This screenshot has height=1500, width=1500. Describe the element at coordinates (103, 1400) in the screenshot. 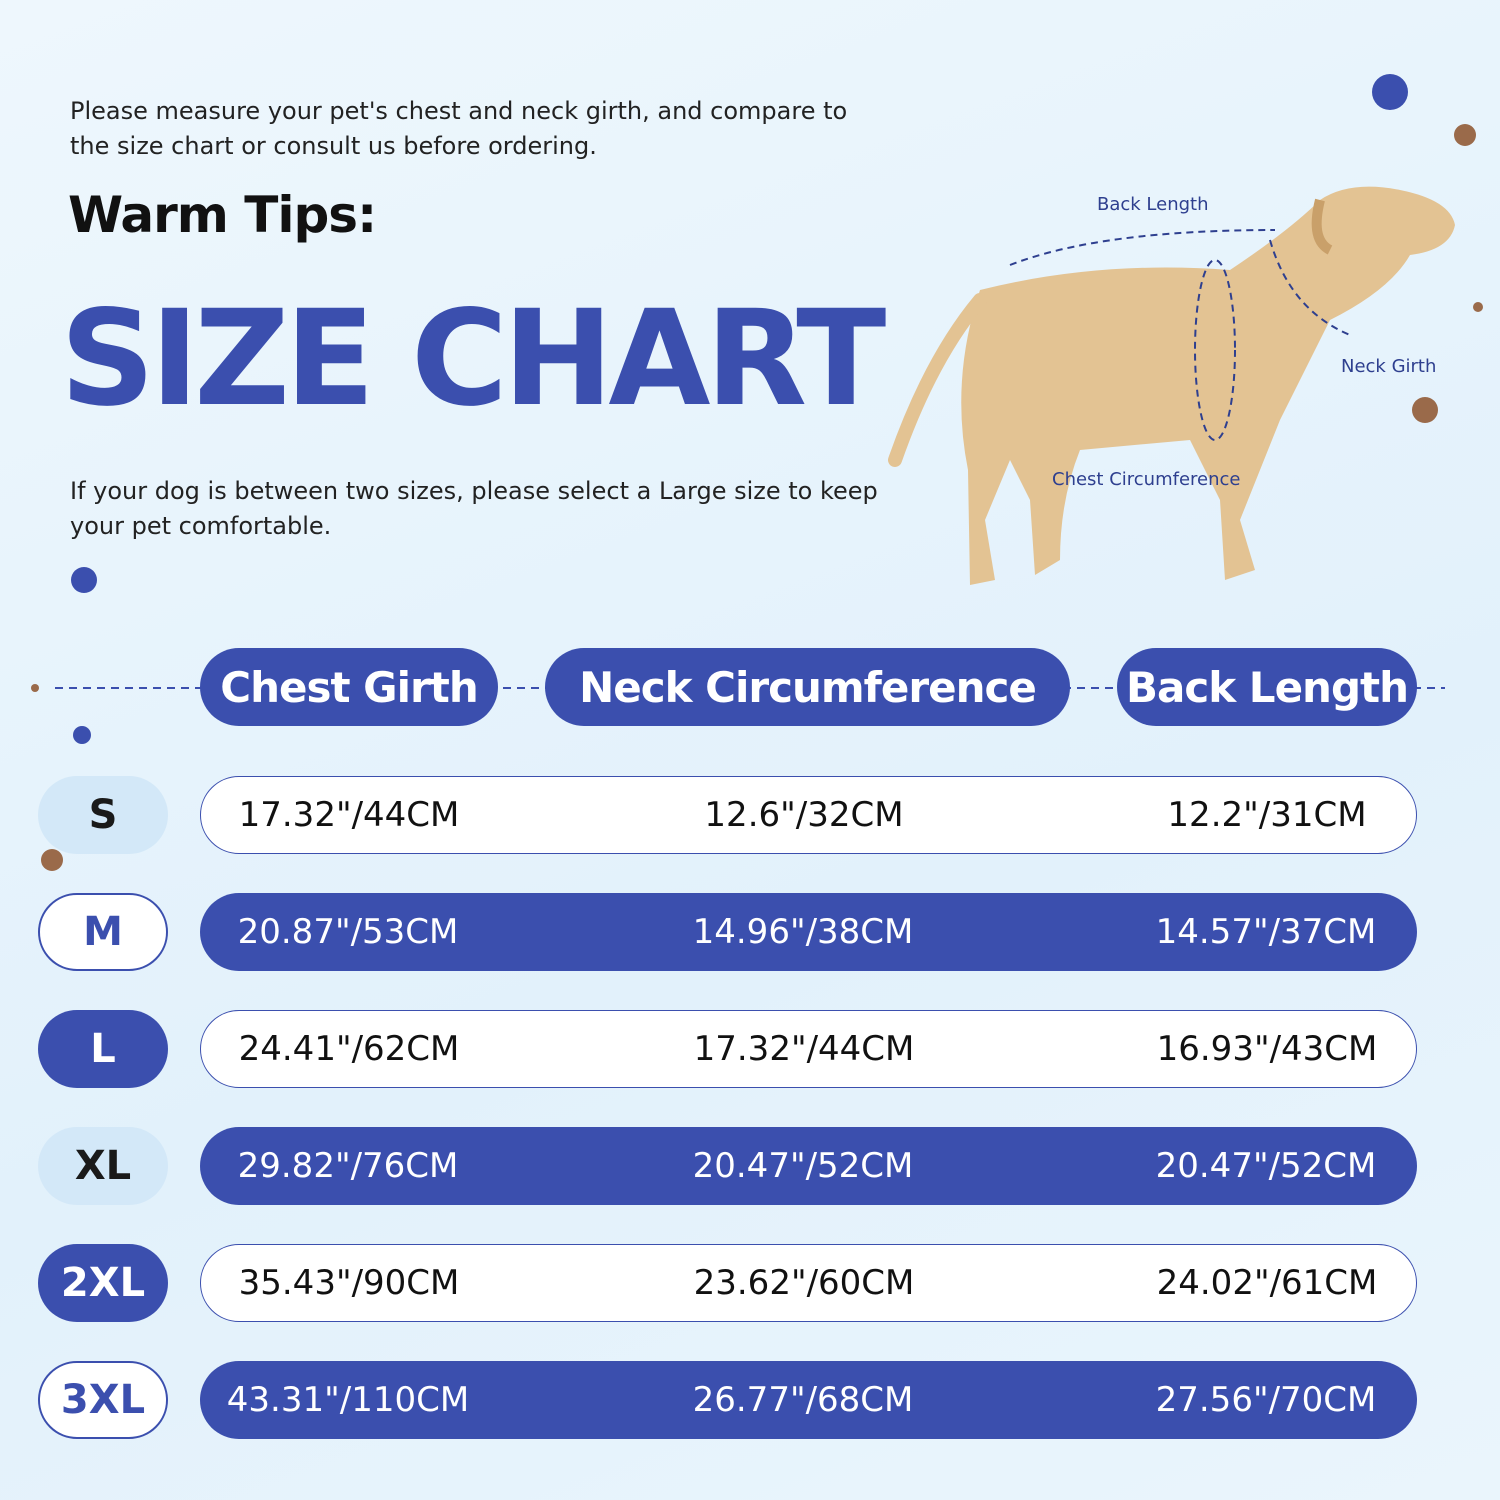

I see `size-label: 3XL` at that location.